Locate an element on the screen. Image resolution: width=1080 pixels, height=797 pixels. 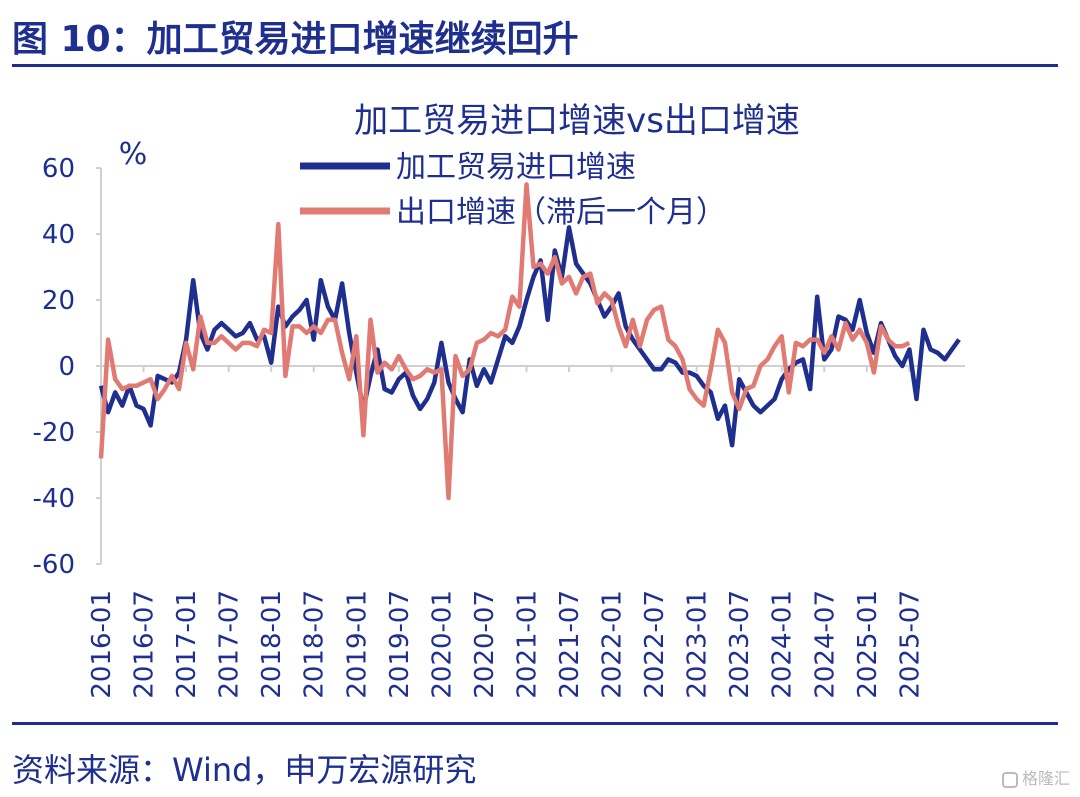
x-tick-label: 2019-07 is located at coordinates (400, 644).